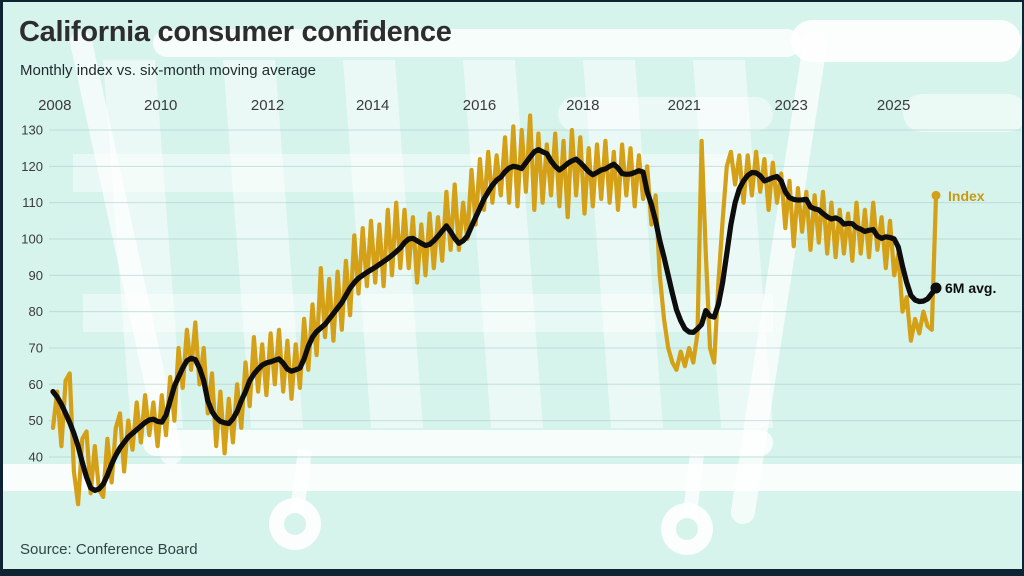 Image resolution: width=1024 pixels, height=576 pixels. What do you see at coordinates (966, 196) in the screenshot?
I see `series-label-index: Index` at bounding box center [966, 196].